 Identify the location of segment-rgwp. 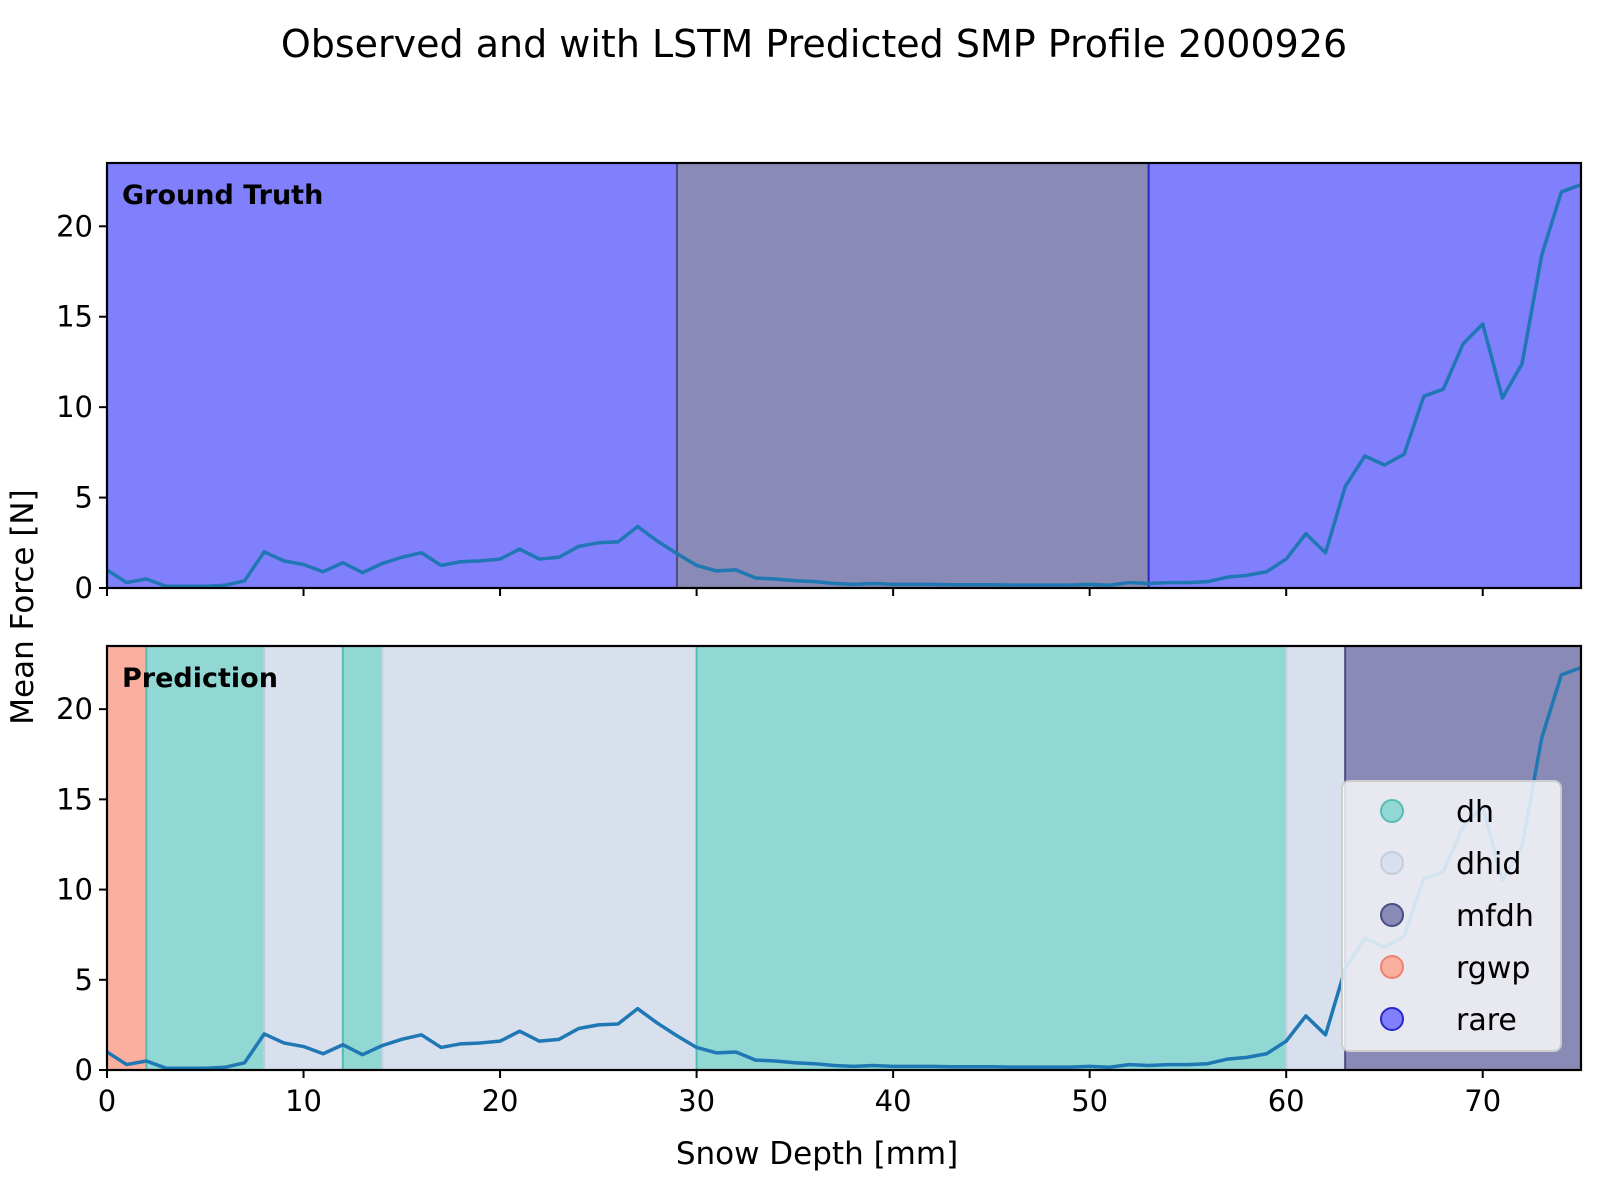
(127, 858).